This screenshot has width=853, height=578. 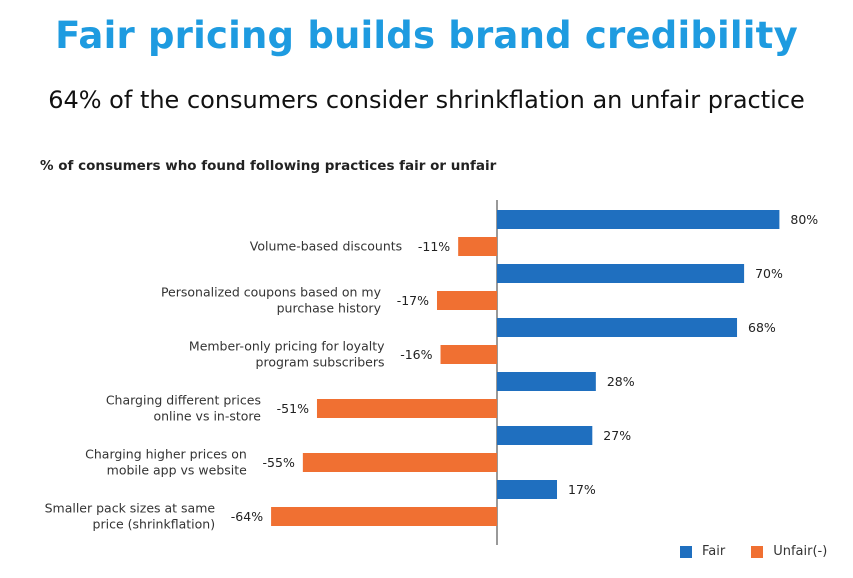 What do you see at coordinates (413, 300) in the screenshot?
I see `value-label-unfair: -17%` at bounding box center [413, 300].